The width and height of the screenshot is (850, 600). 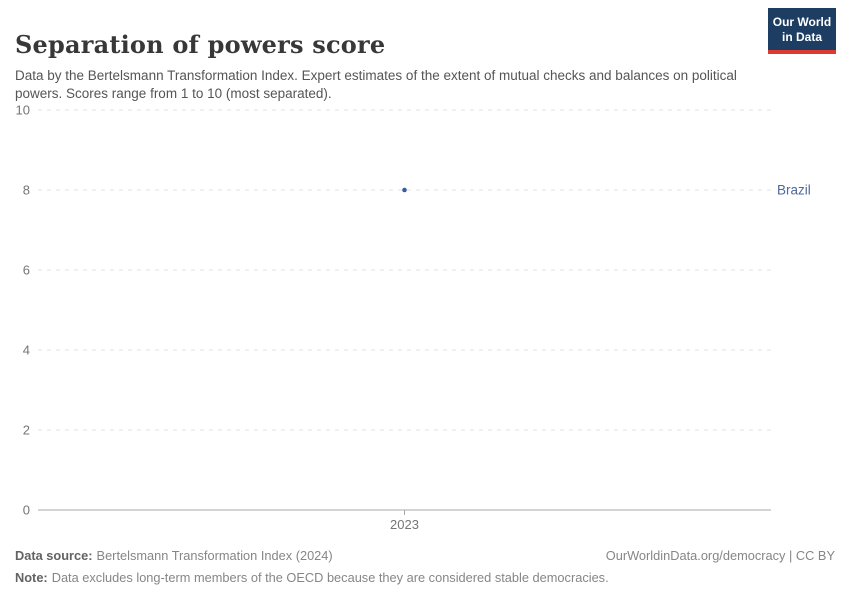 I want to click on x-tick-label: 2023, so click(x=404, y=524).